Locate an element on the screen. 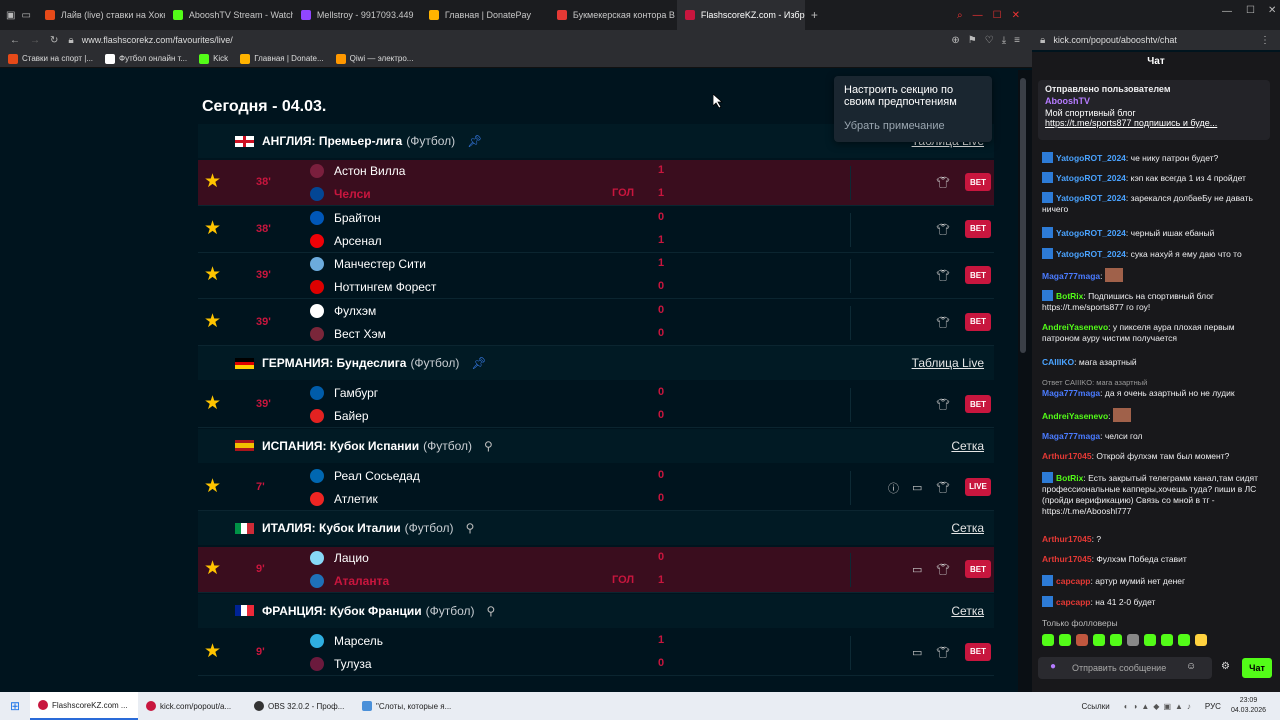 This screenshot has width=1280, height=720. match-row: ★ 9' Лацио Аталанта 0 1 ГОЛ 👕︎ ▭ BET is located at coordinates (596, 570).